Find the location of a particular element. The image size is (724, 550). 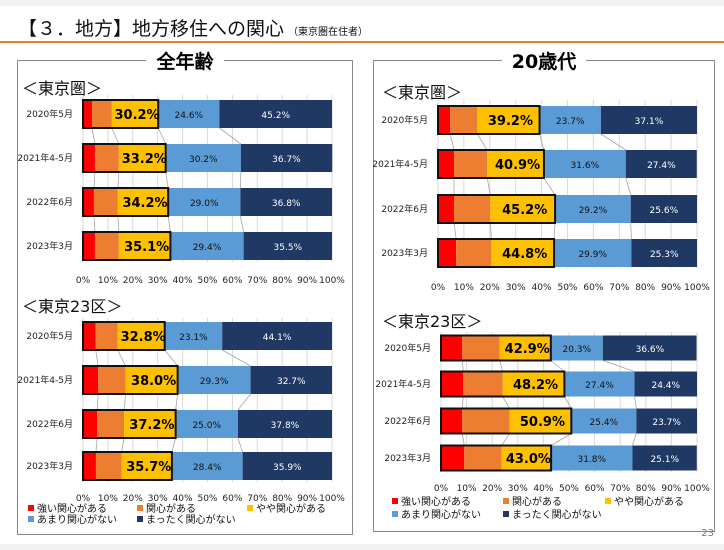

x-tick-label: 0% is located at coordinates (438, 288).